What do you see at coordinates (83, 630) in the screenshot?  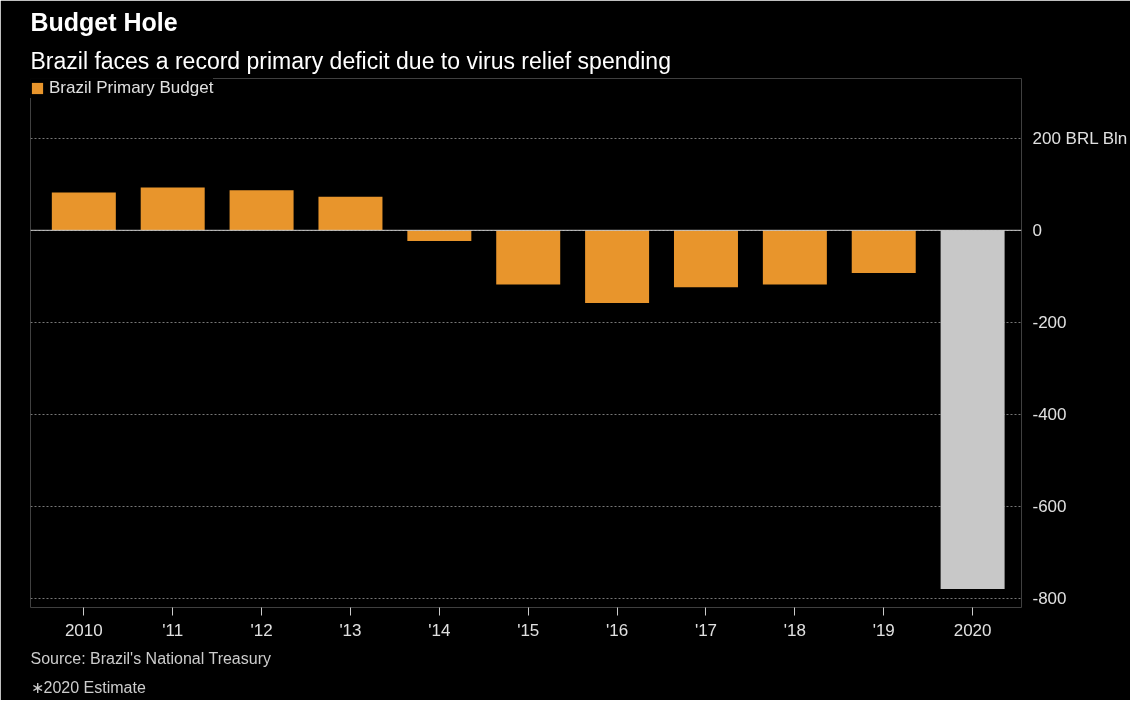 I see `x-tick-label: 2010` at bounding box center [83, 630].